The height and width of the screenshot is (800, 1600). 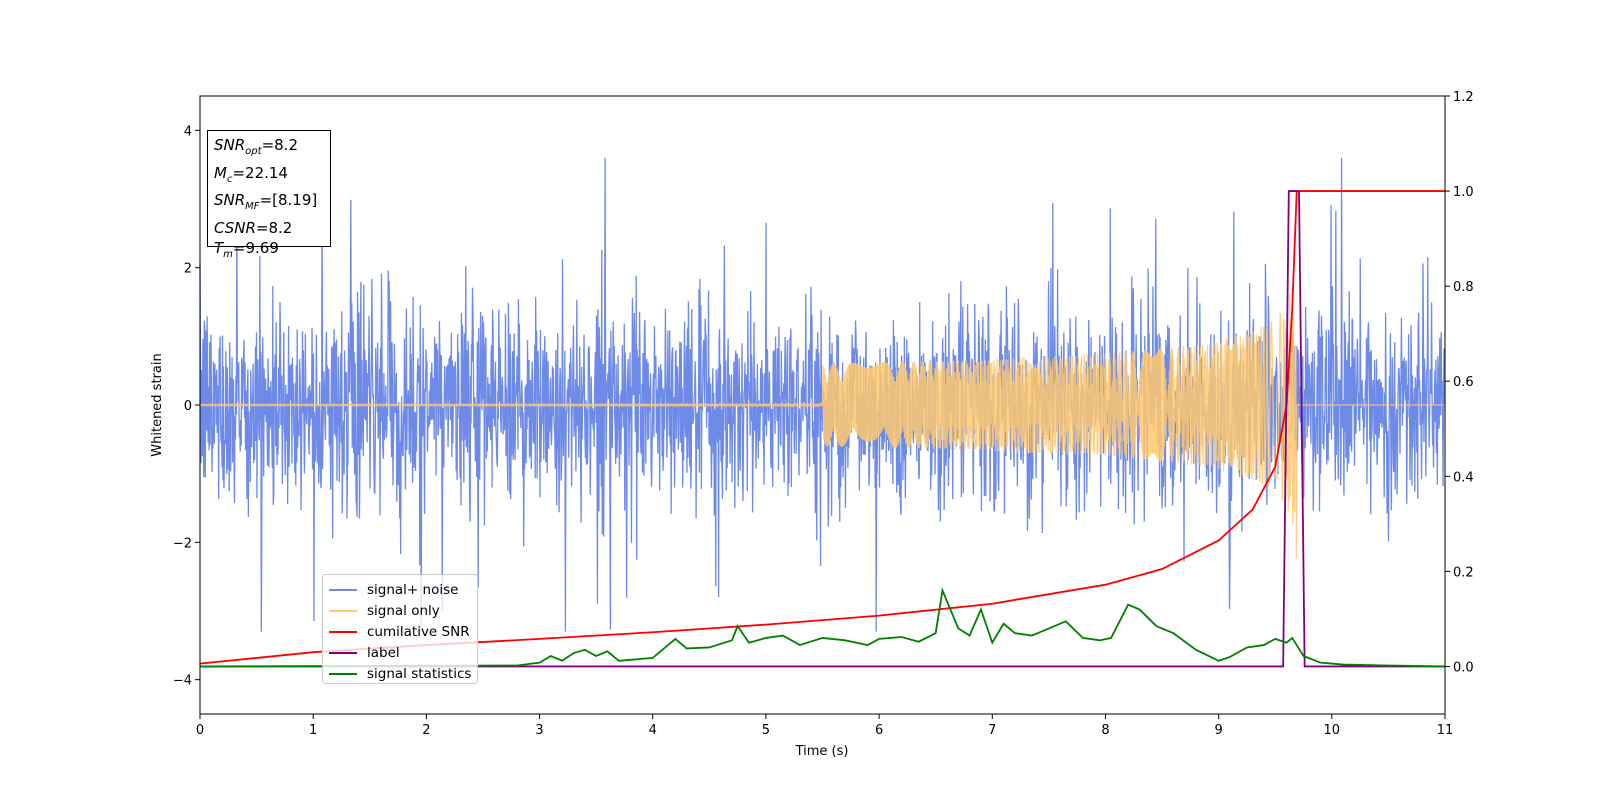 What do you see at coordinates (653, 730) in the screenshot?
I see `x-tick-label: 4` at bounding box center [653, 730].